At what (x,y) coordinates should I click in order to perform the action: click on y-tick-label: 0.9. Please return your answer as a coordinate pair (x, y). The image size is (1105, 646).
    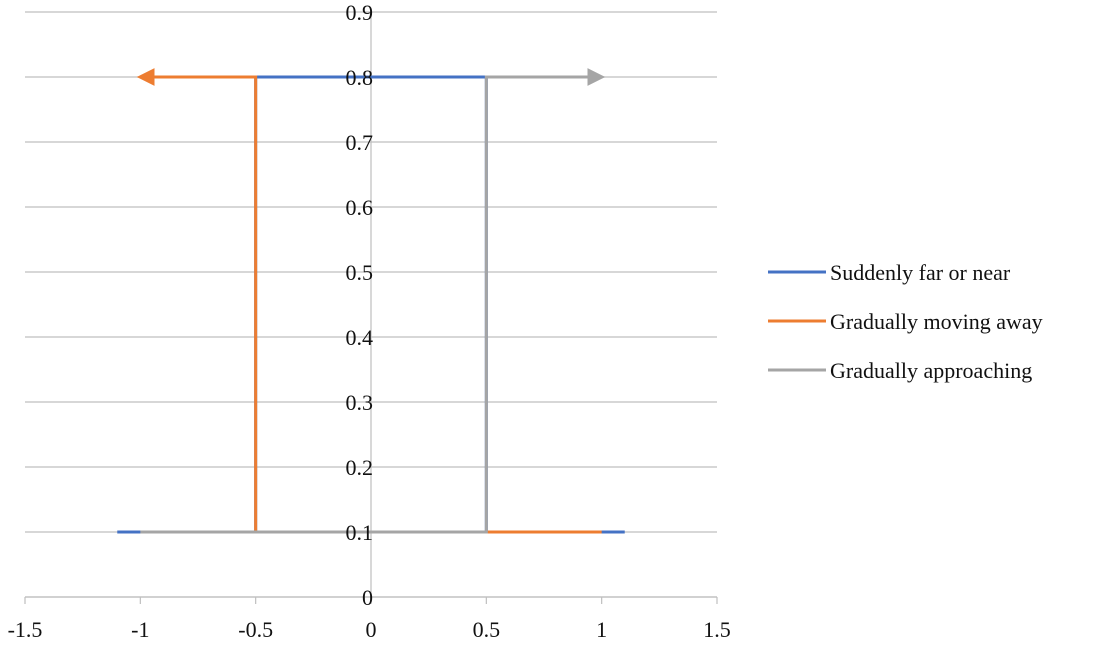
    Looking at the image, I should click on (360, 12).